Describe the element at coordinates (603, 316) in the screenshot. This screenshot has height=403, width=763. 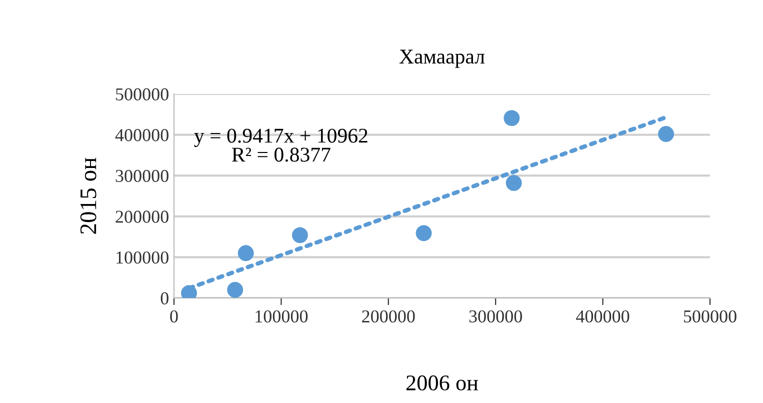
I see `x-tick-label: 400000` at that location.